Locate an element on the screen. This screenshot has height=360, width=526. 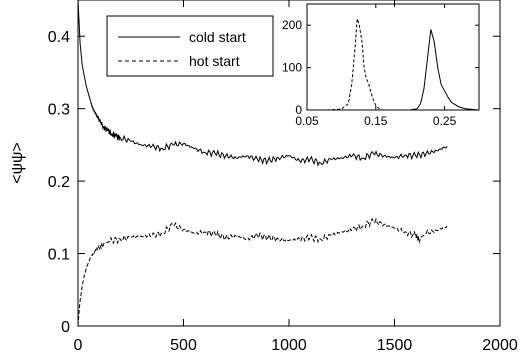
main-y-tick-label: 0.1 is located at coordinates (59, 255).